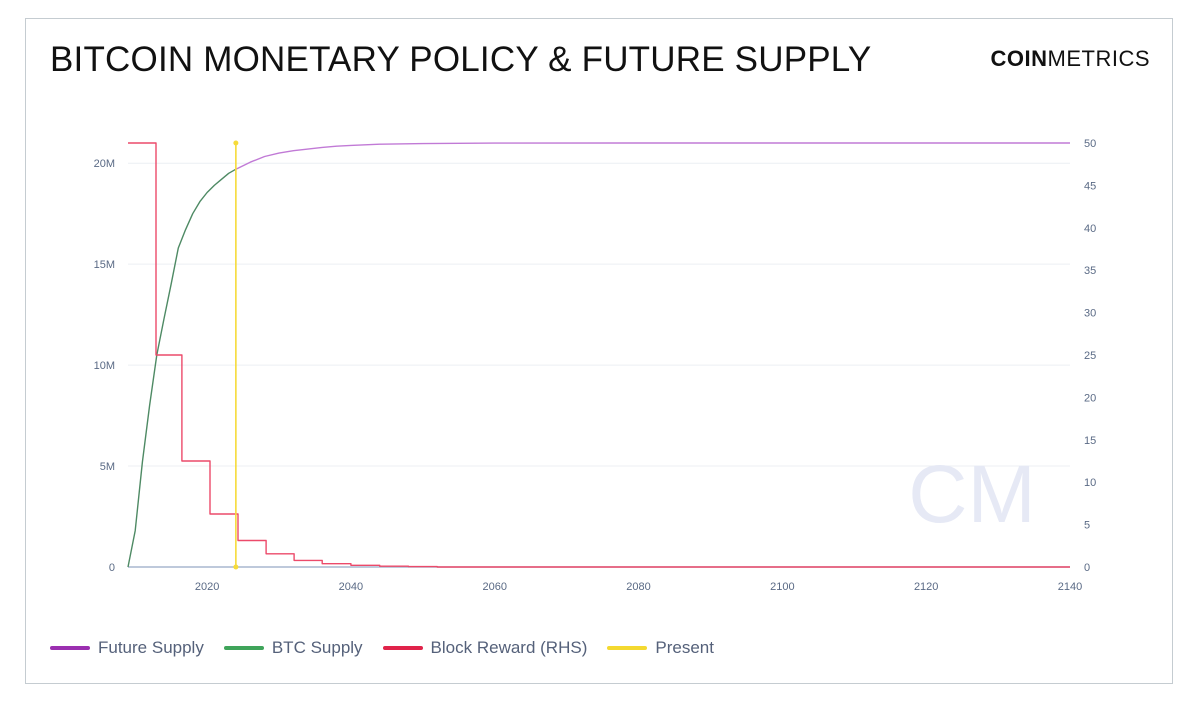 This screenshot has height=709, width=1200. I want to click on x-tick-label: 2020, so click(207, 587).